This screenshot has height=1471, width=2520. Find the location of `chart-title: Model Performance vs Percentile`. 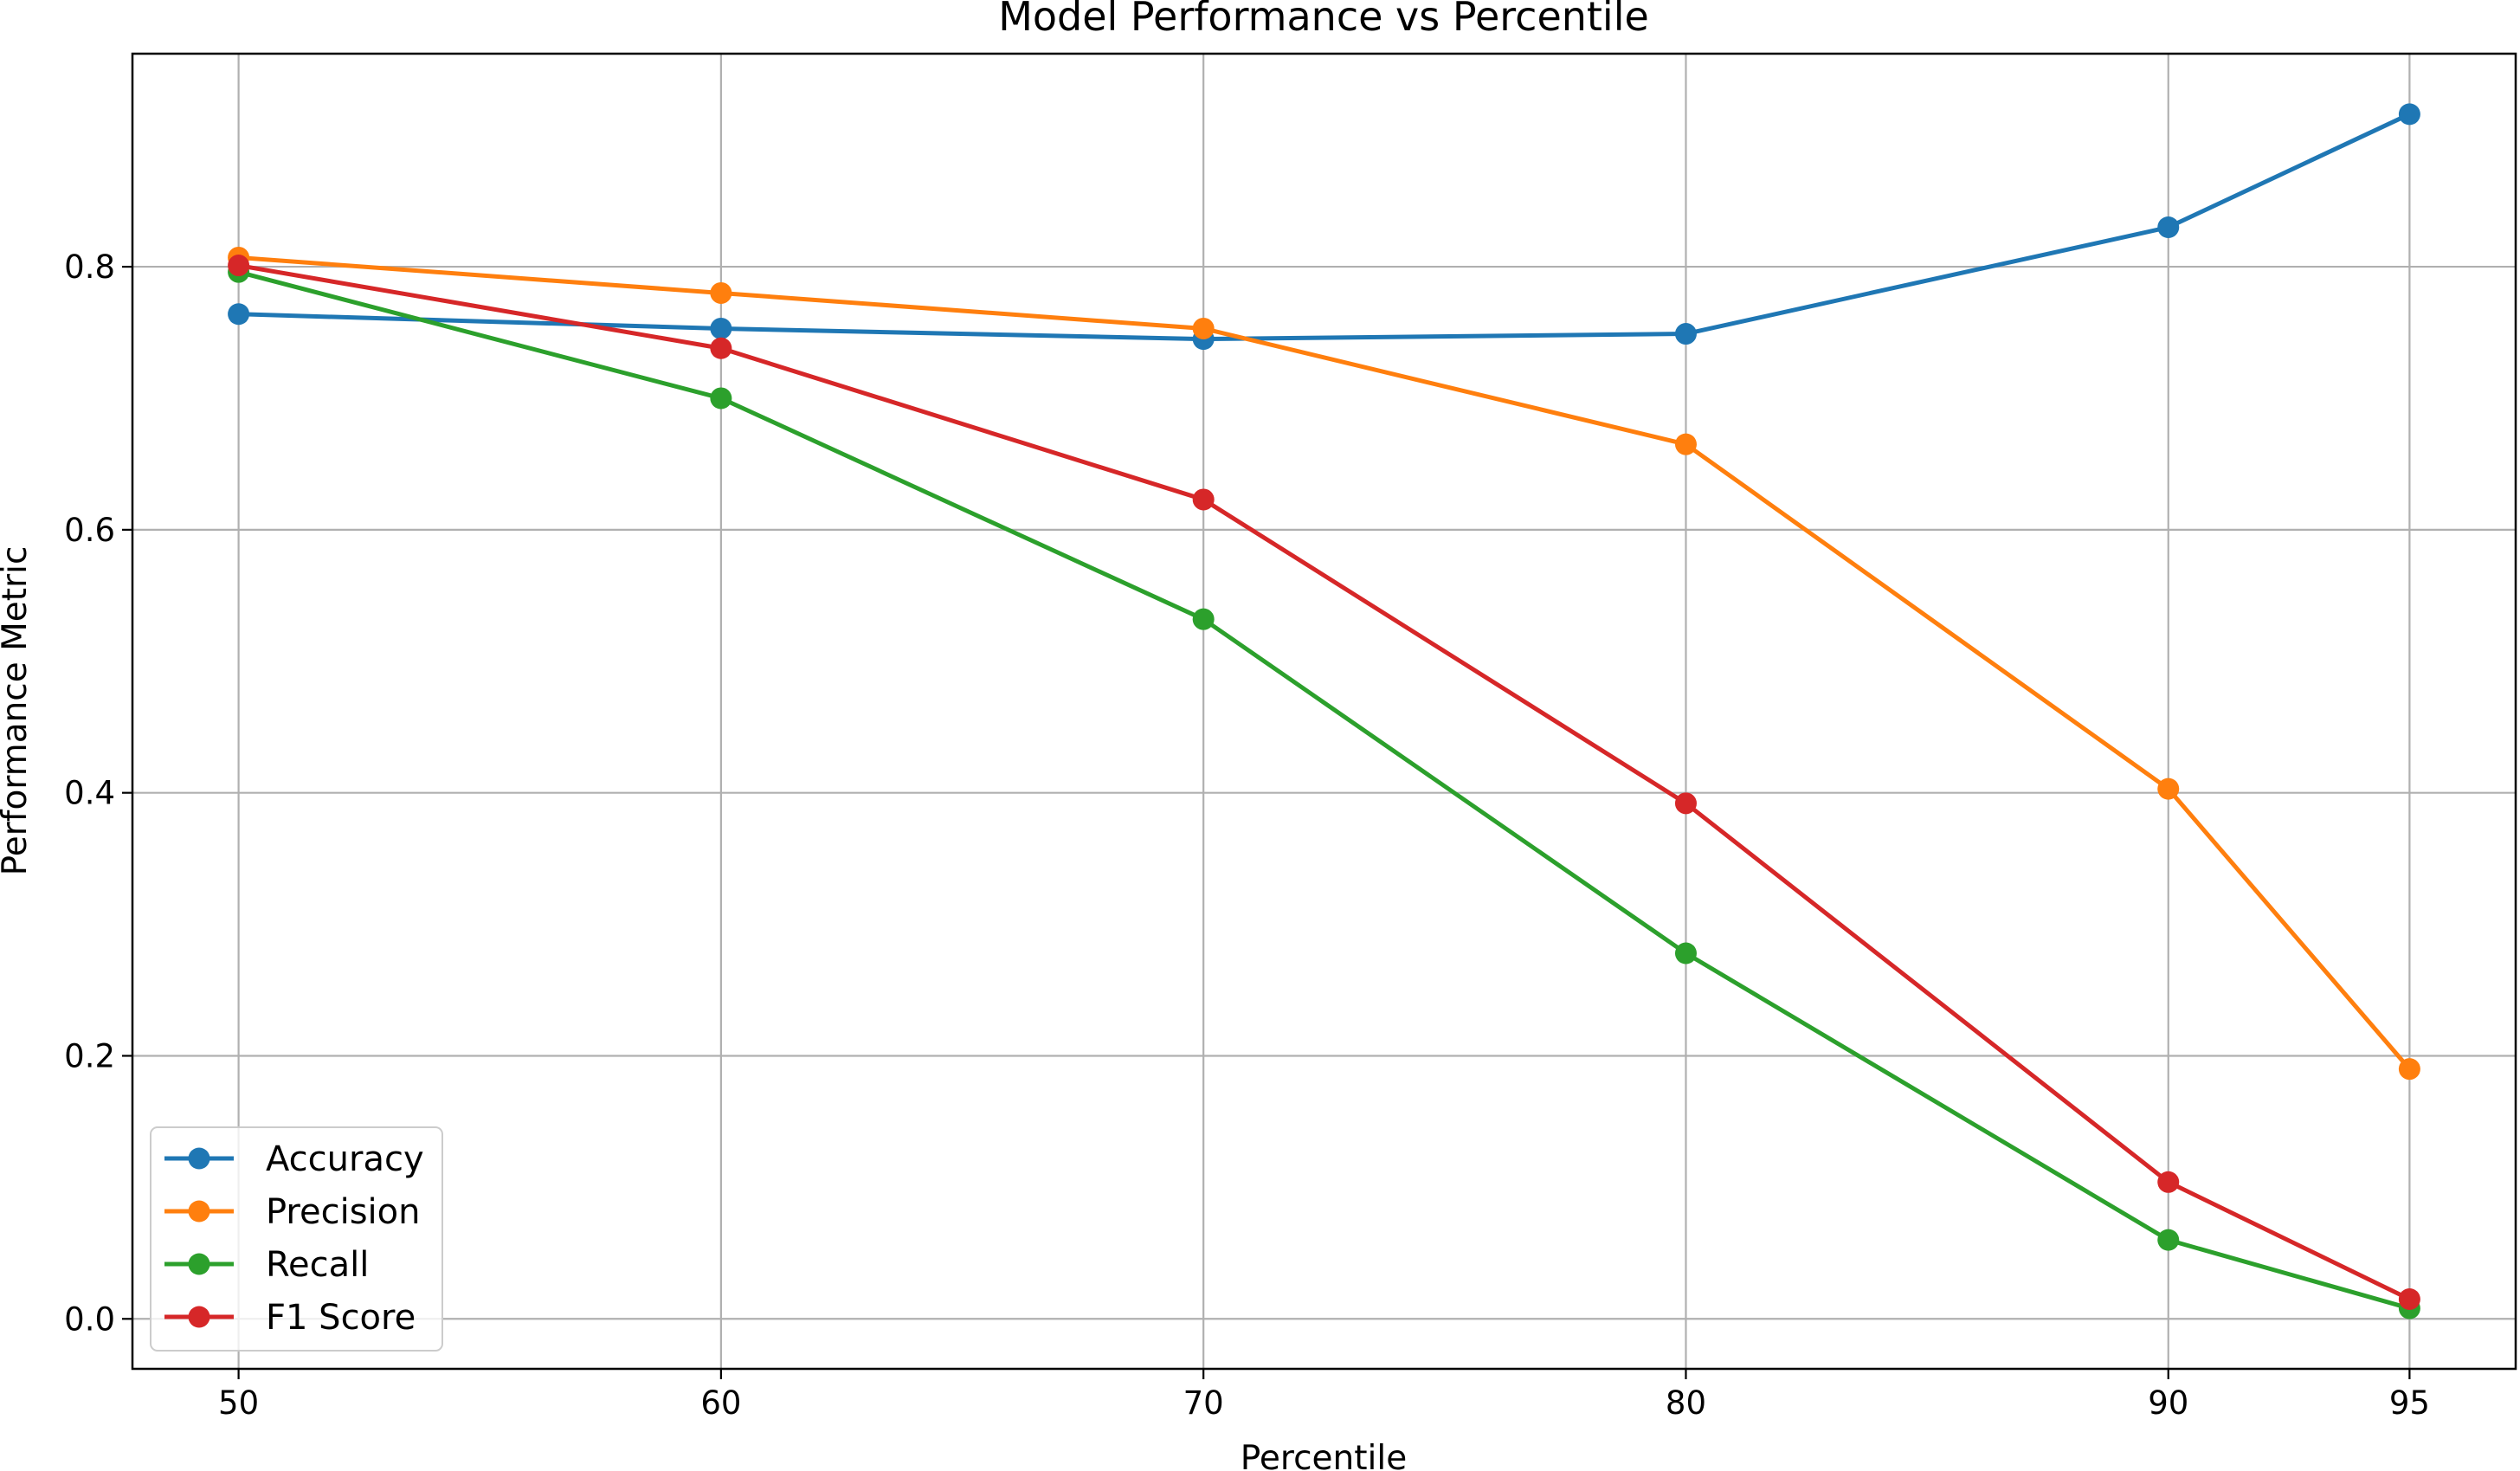

chart-title: Model Performance vs Percentile is located at coordinates (1323, 20).